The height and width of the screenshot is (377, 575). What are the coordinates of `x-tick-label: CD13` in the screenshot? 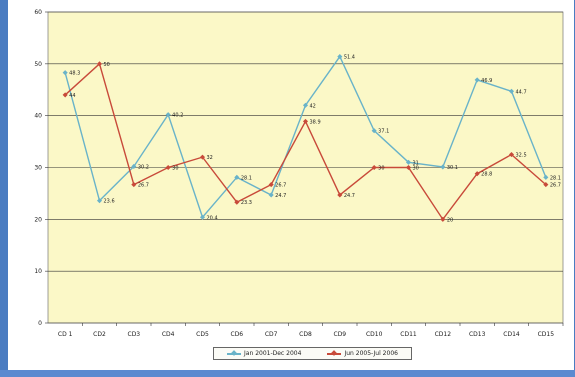 It's located at (477, 334).